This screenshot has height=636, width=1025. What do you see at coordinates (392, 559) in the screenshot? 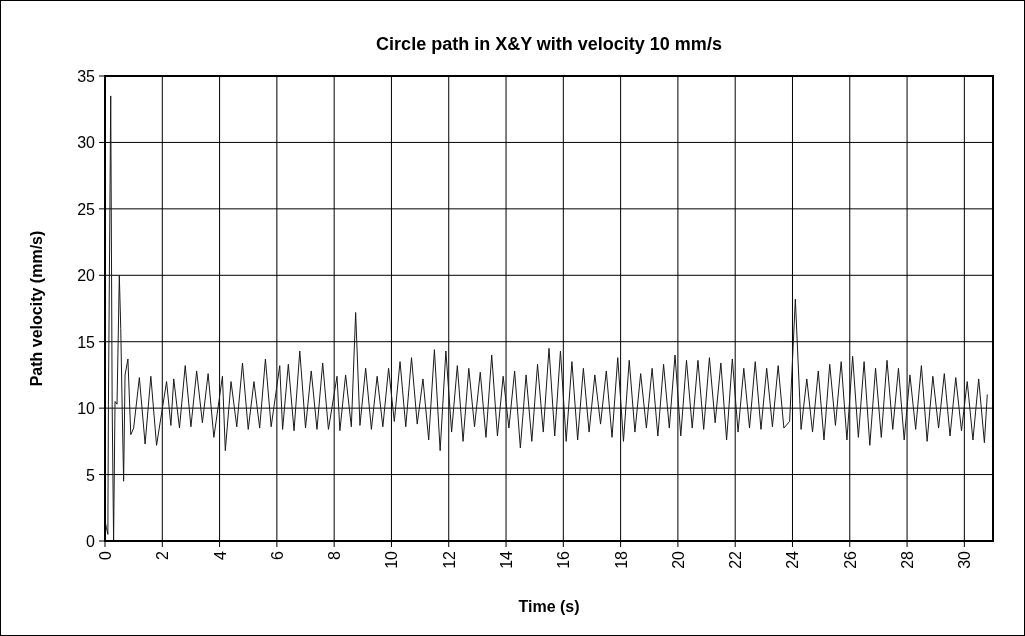
I see `x-tick-label: 10` at bounding box center [392, 559].